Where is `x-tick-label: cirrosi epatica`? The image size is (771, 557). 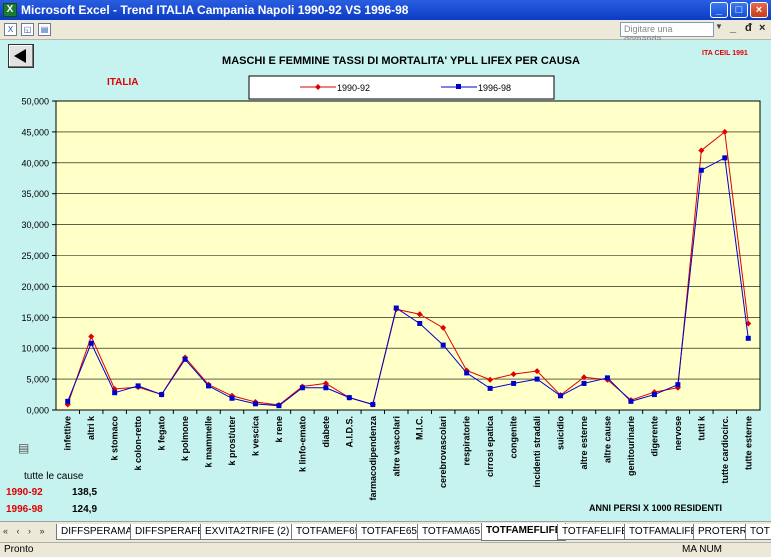 x-tick-label: cirrosi epatica is located at coordinates (490, 446).